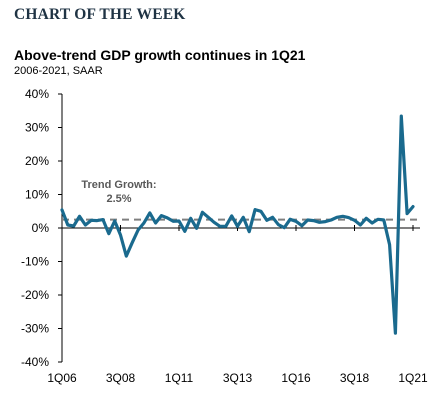 This screenshot has height=406, width=448. I want to click on chart-subtitle: 2006-2021, SAAR, so click(58, 71).